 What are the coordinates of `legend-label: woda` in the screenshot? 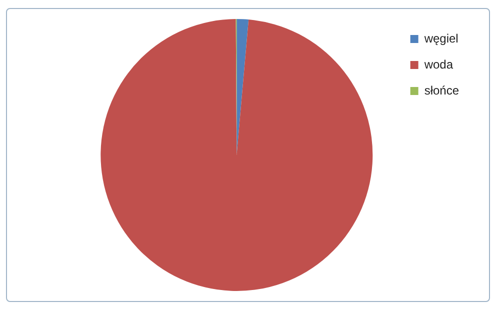 It's located at (438, 64).